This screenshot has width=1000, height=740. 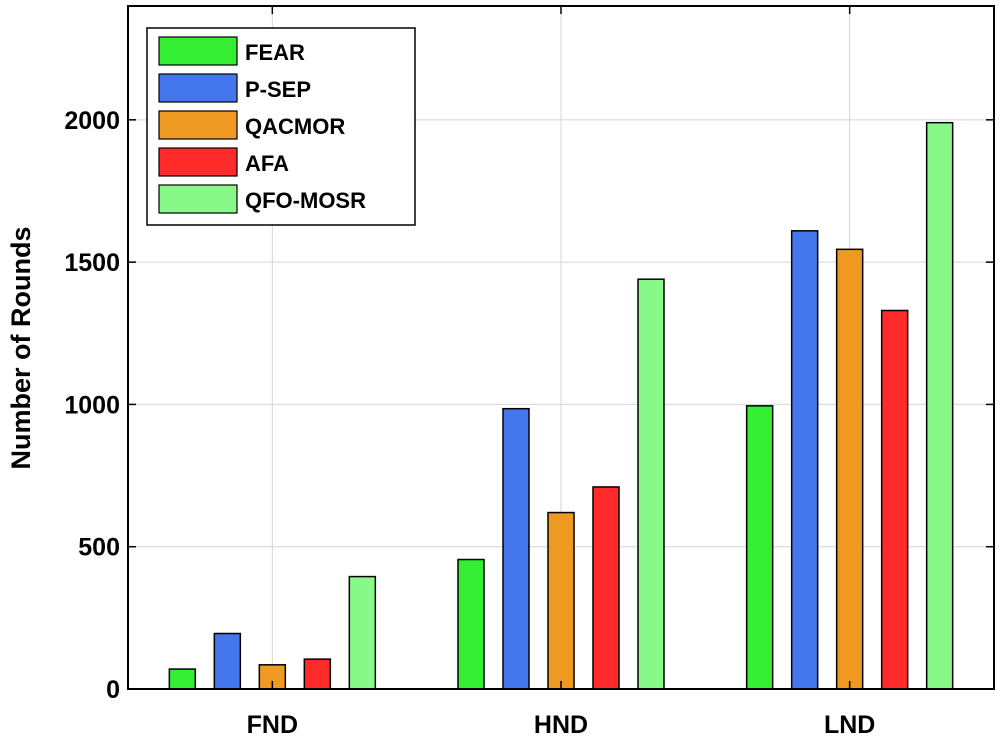 What do you see at coordinates (198, 125) in the screenshot?
I see `legend-swatch-qacmor` at bounding box center [198, 125].